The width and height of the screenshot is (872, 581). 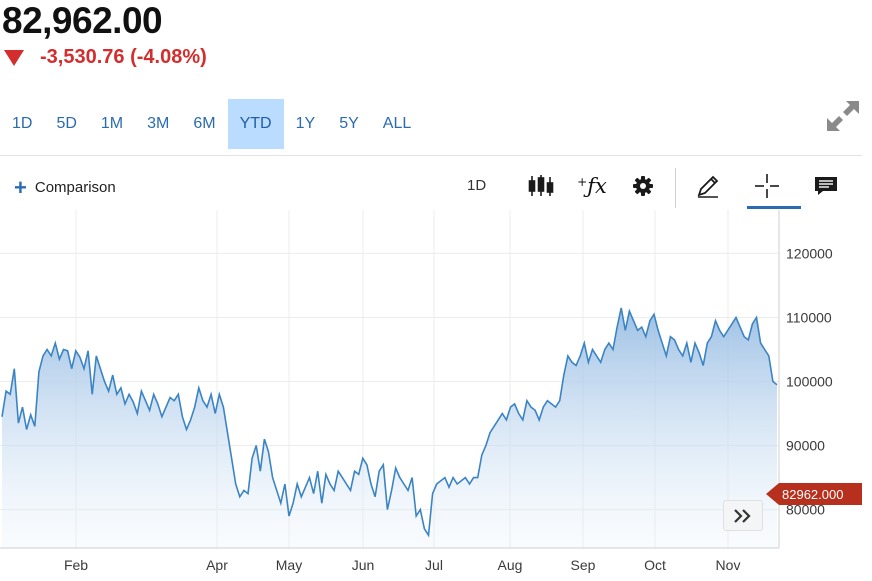 I want to click on x-tick-label: Aug, so click(x=510, y=565).